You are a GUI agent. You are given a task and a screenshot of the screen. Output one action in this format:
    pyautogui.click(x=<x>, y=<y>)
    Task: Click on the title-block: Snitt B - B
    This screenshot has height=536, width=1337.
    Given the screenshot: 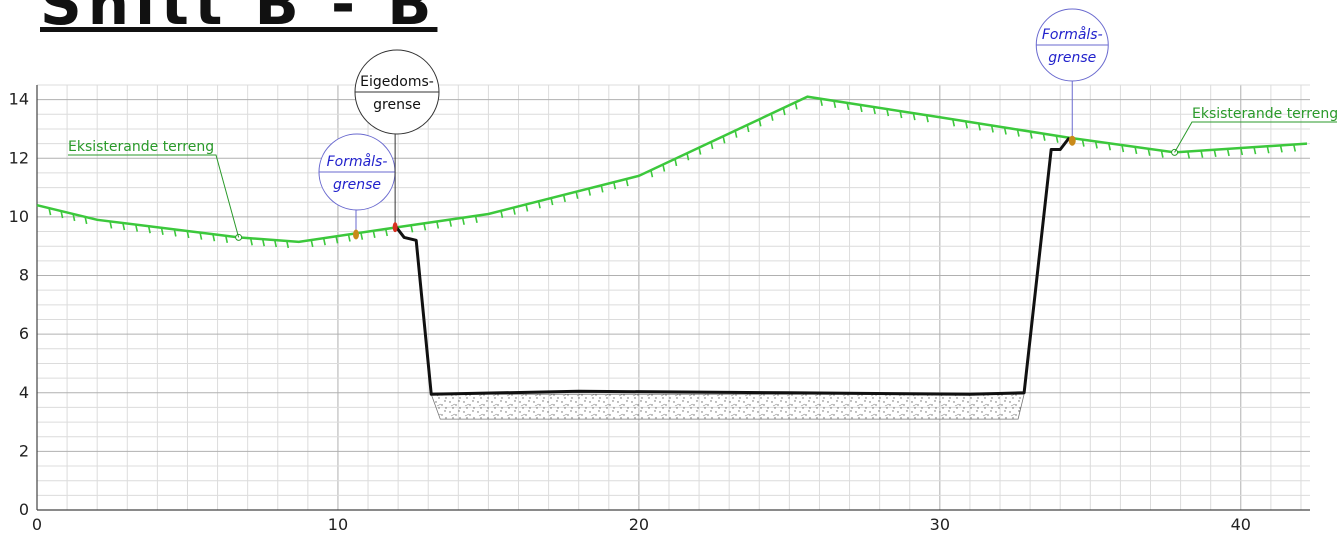 What is the action you would take?
    pyautogui.click(x=238, y=19)
    